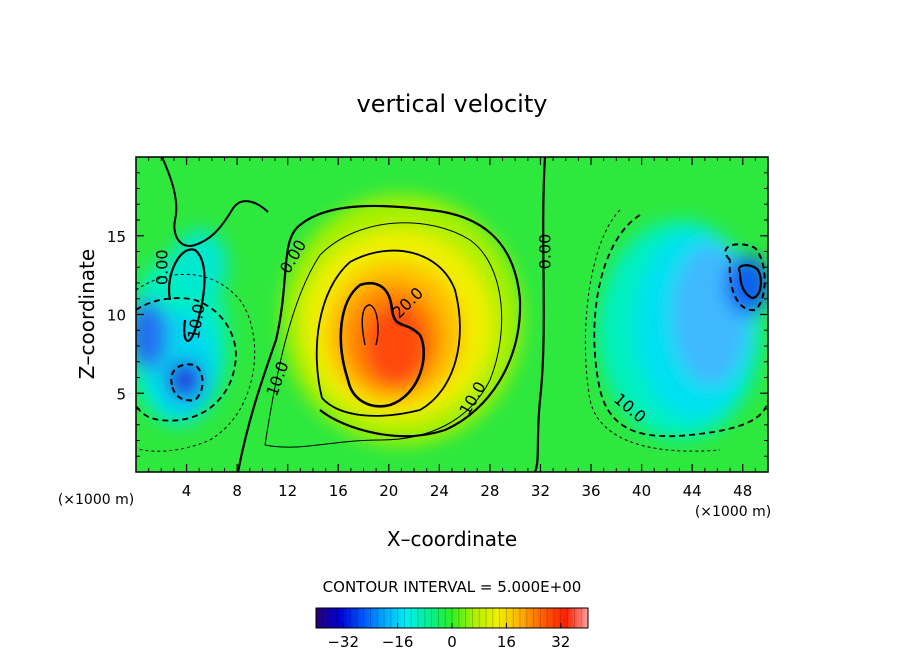  What do you see at coordinates (590, 491) in the screenshot?
I see `x-tick-label: 36` at bounding box center [590, 491].